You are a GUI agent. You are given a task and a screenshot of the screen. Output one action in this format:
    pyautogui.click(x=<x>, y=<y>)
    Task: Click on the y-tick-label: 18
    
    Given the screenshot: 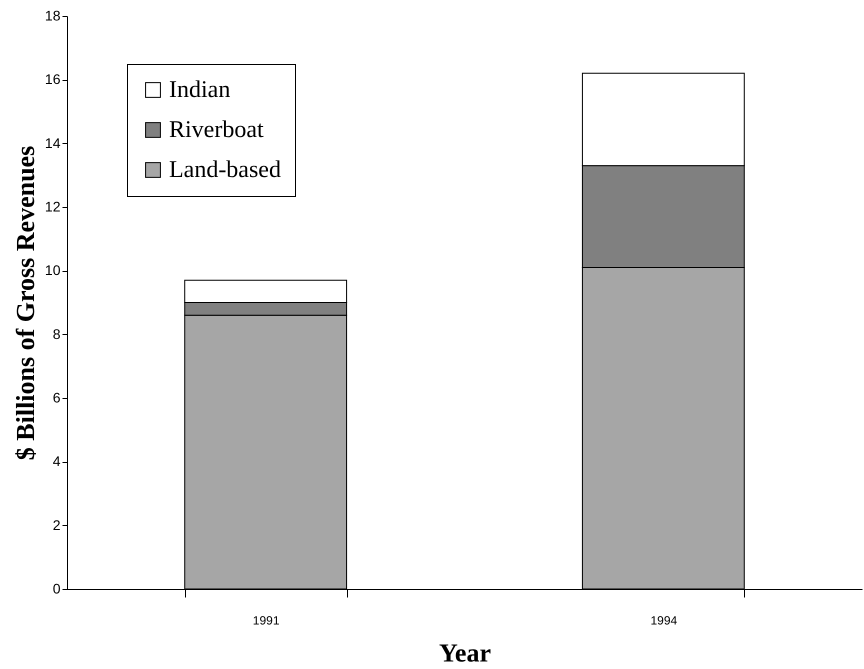 What is the action you would take?
    pyautogui.click(x=52, y=16)
    